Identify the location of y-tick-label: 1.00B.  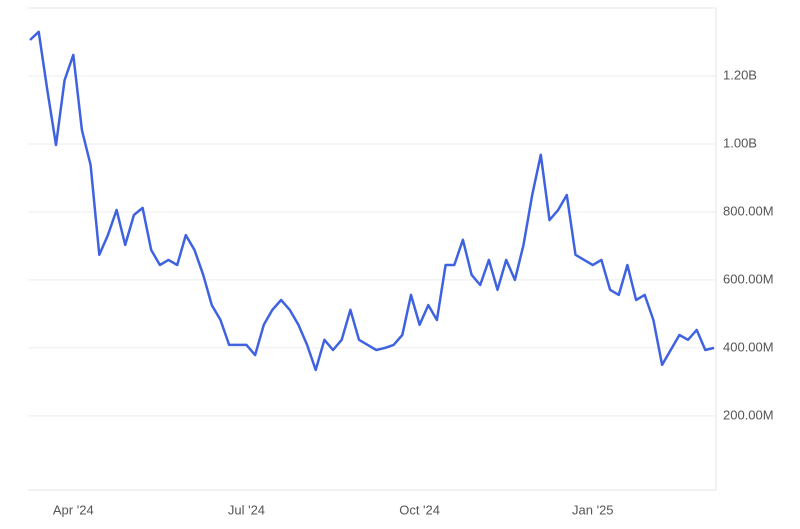
(740, 142).